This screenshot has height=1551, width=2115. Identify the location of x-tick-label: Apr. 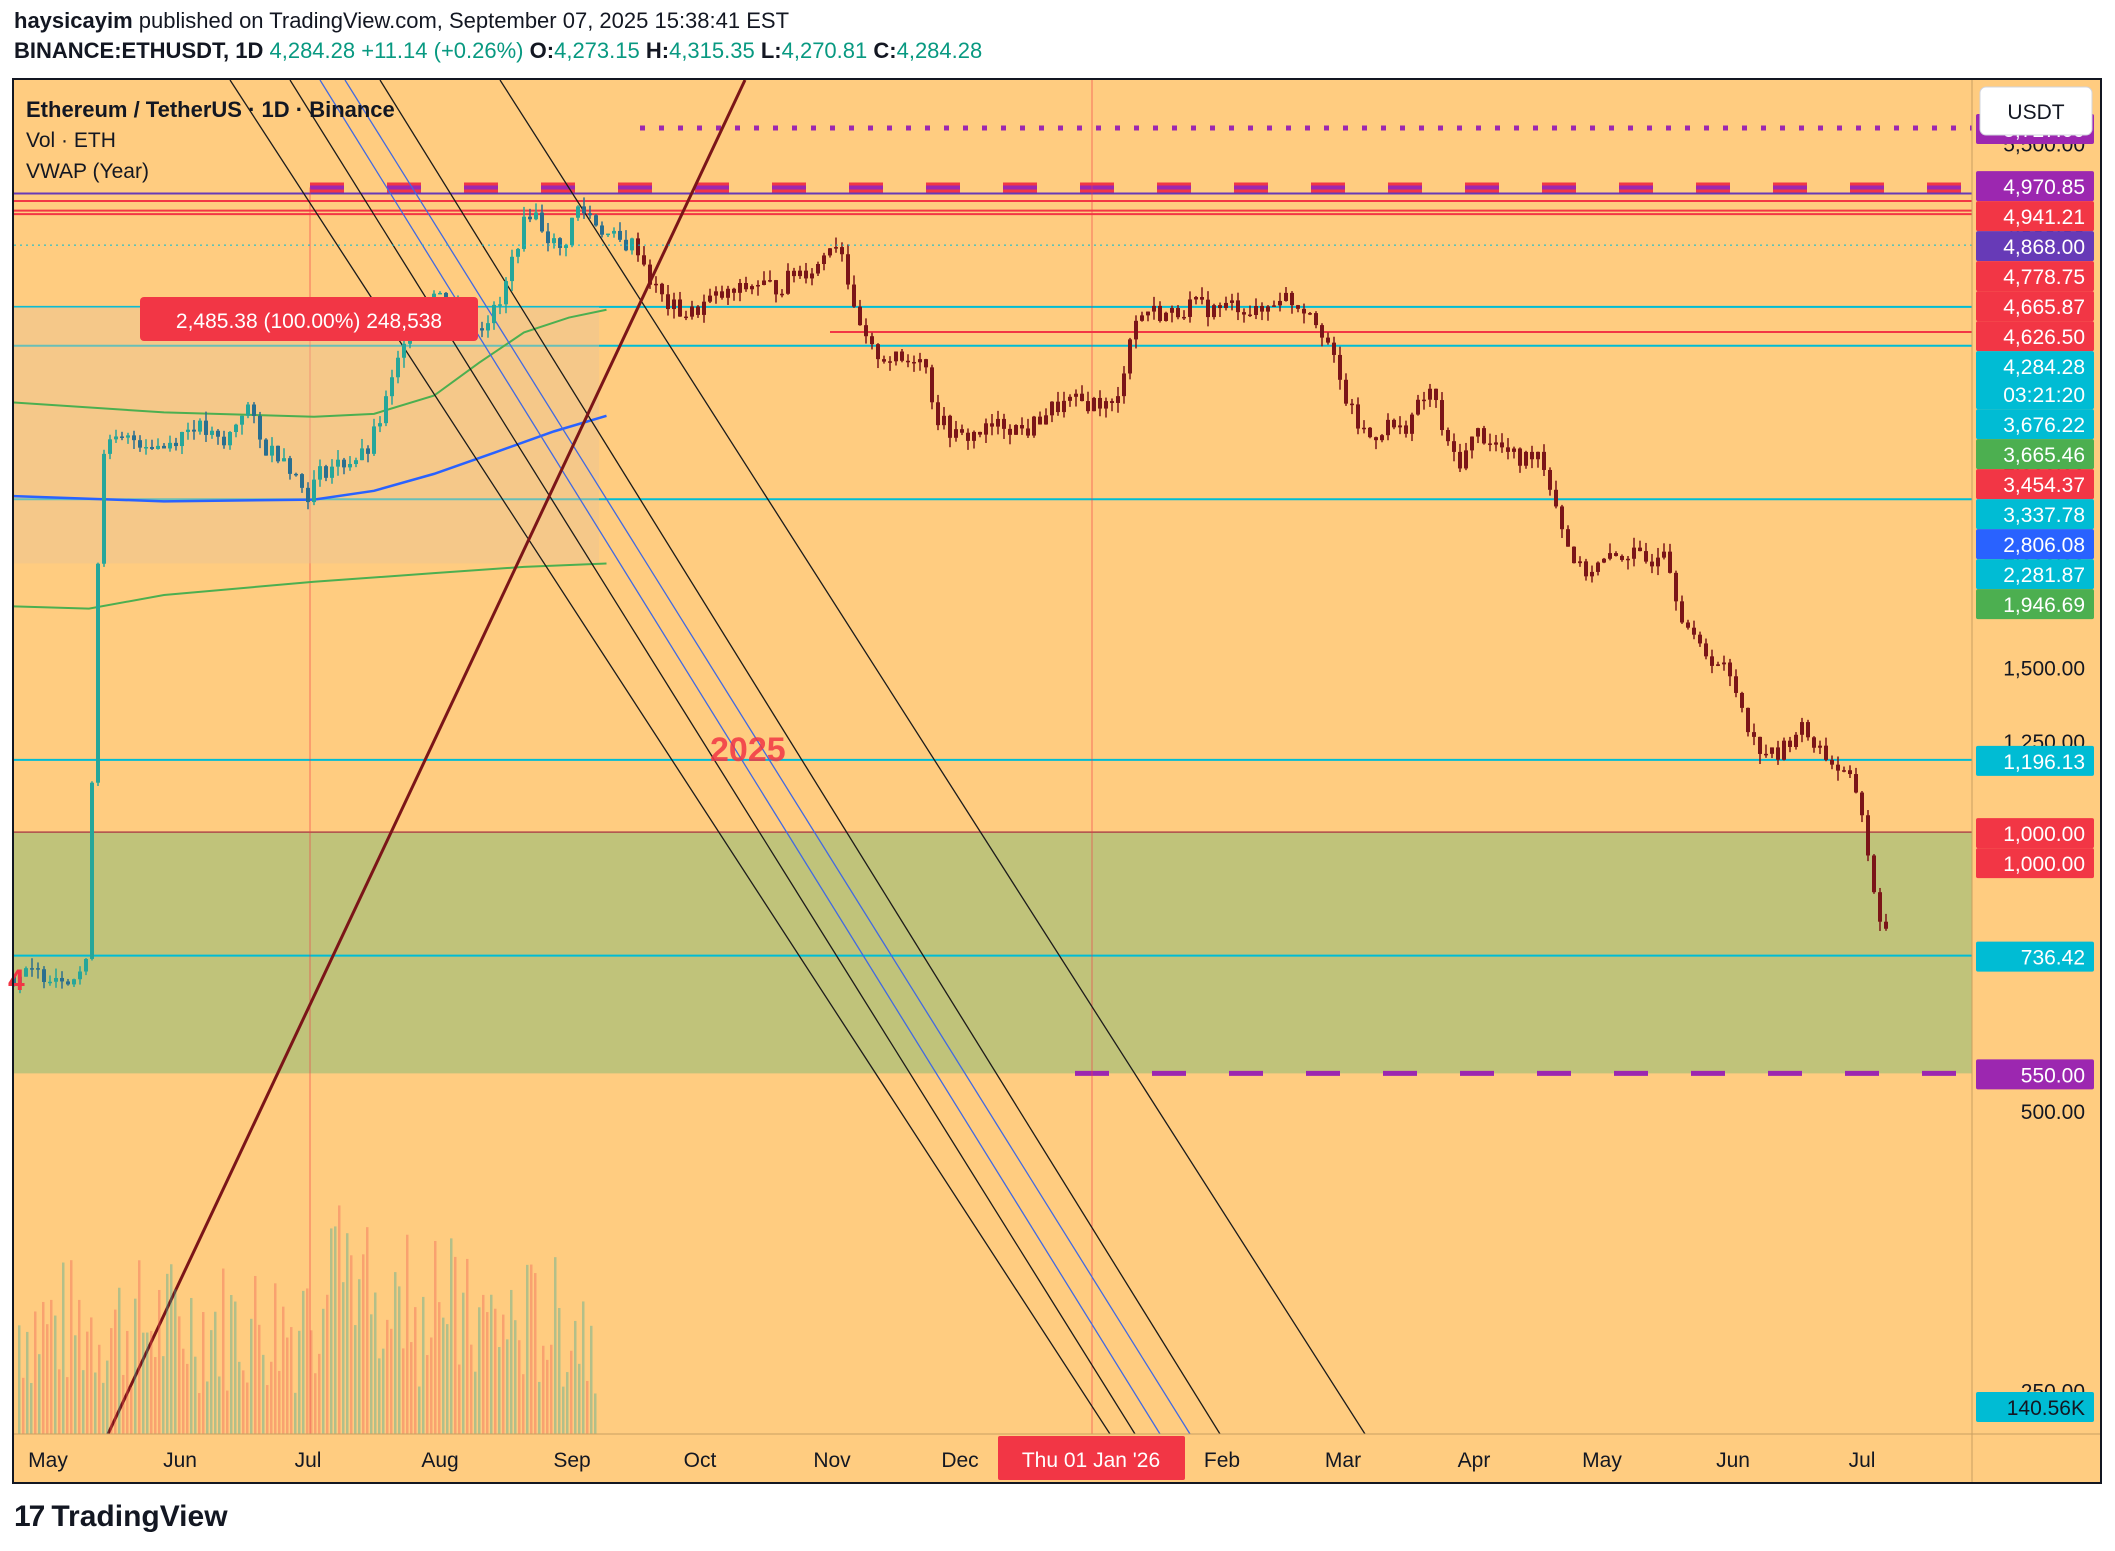
(1474, 1460).